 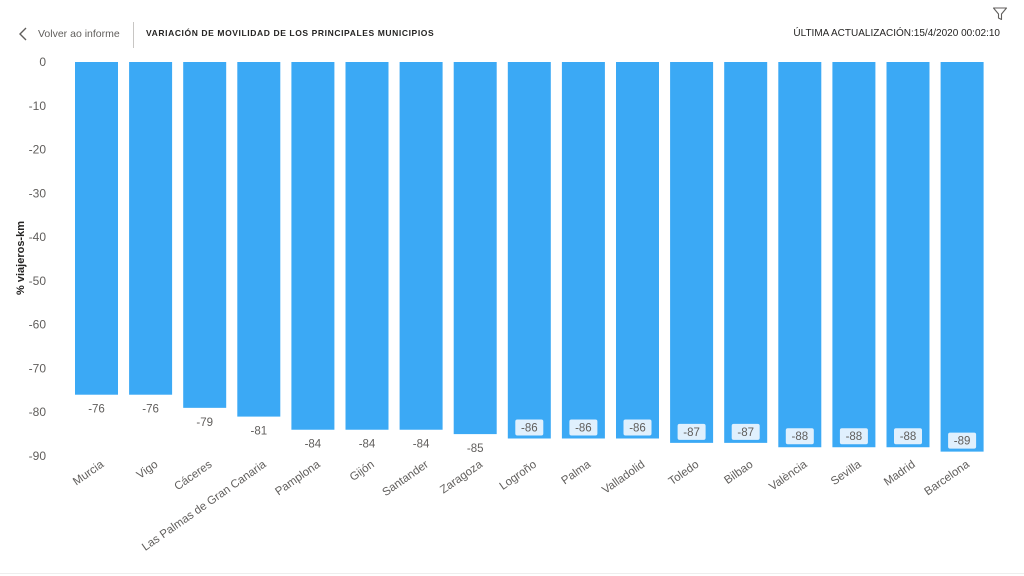 What do you see at coordinates (738, 473) in the screenshot?
I see `x-tick-label: Bilbao` at bounding box center [738, 473].